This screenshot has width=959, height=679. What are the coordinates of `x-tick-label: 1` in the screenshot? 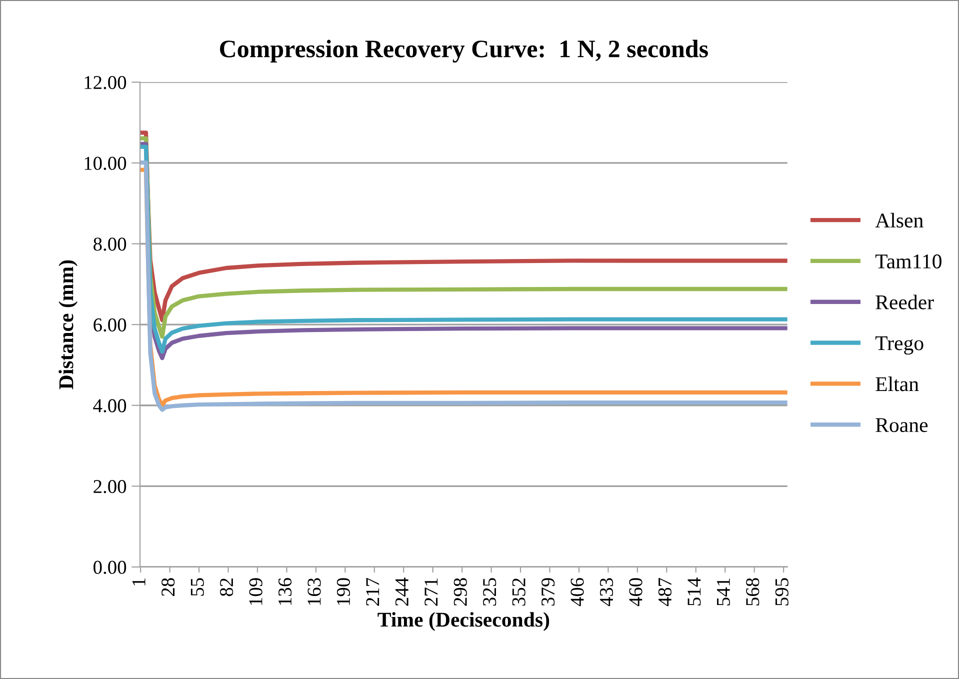 It's located at (139, 582).